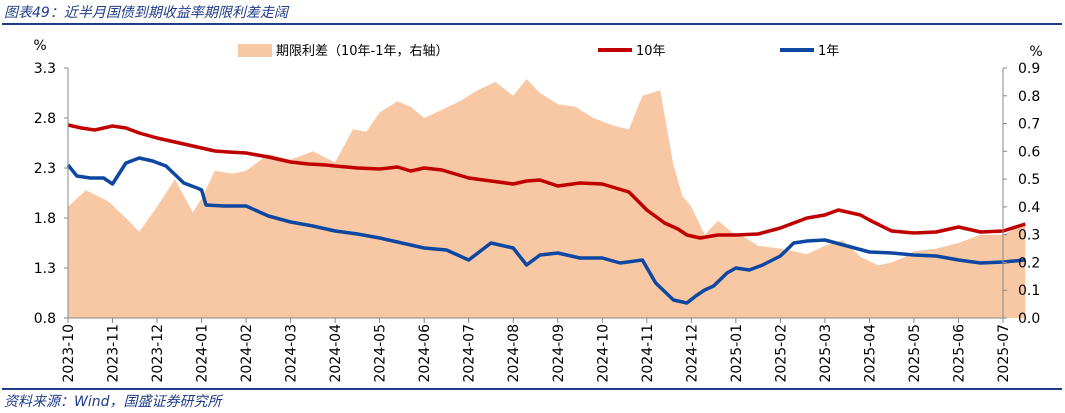 Image resolution: width=1065 pixels, height=413 pixels. Describe the element at coordinates (1029, 152) in the screenshot. I see `right-tick-label: 0.6` at that location.